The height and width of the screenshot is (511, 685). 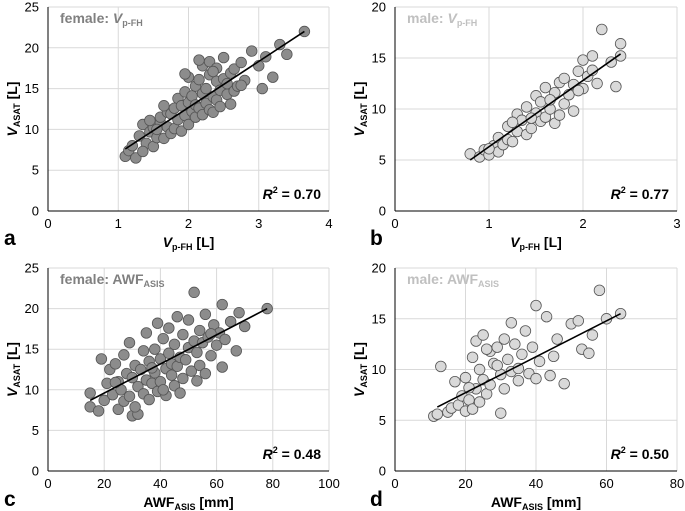 I want to click on y-tick-label: 0, so click(x=382, y=211).